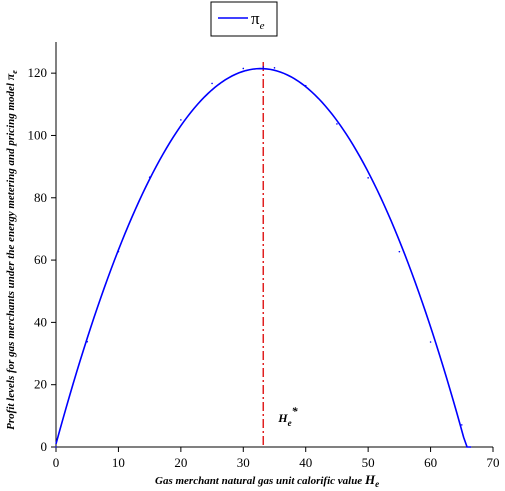 This screenshot has width=505, height=491. I want to click on y-tick-label: 60, so click(40, 259).